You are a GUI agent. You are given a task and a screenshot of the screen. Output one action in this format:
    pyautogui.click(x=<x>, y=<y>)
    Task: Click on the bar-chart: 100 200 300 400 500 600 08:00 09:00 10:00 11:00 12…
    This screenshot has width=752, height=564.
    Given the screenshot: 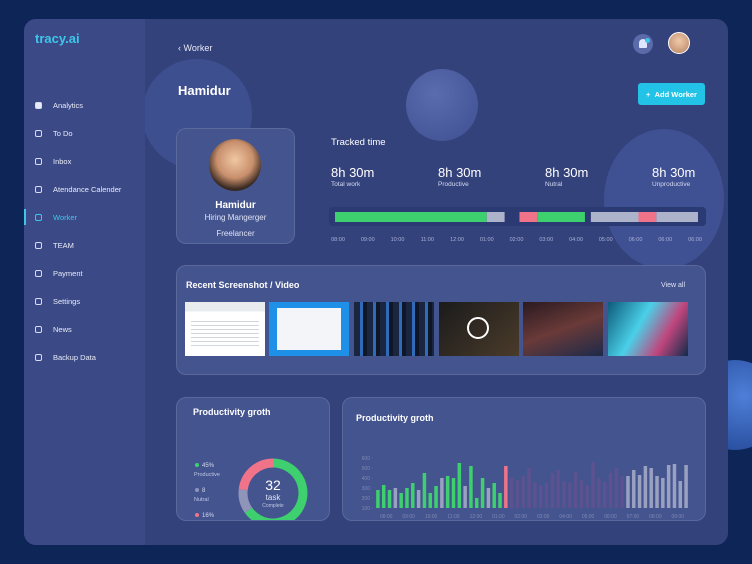 What is the action you would take?
    pyautogui.click(x=525, y=488)
    